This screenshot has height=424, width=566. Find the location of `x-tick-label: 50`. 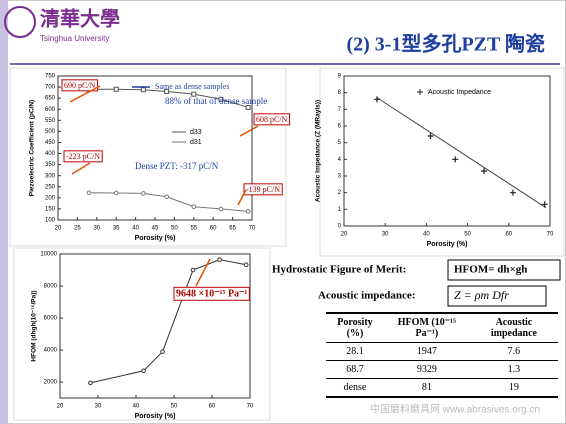

x-tick-label: 50 is located at coordinates (174, 407).